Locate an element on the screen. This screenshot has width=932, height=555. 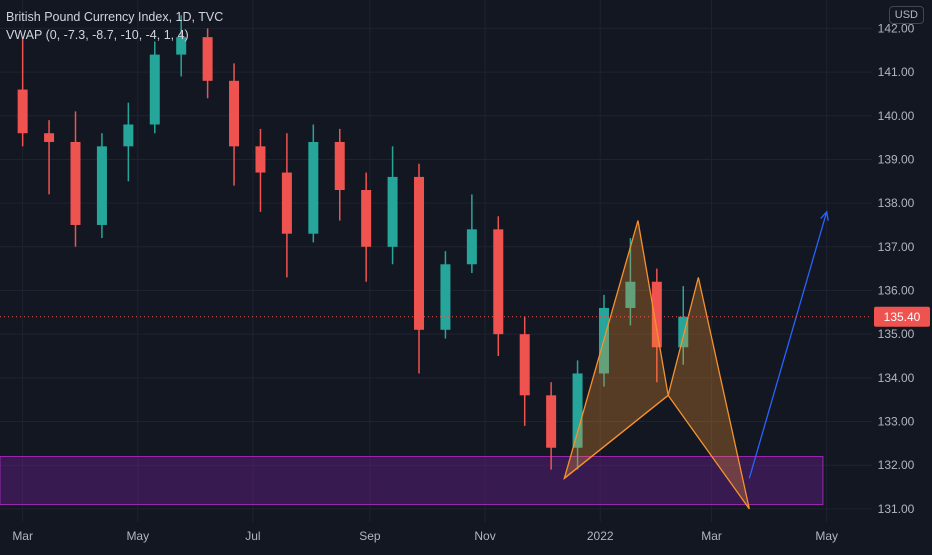
y-tick-label: 138.00 is located at coordinates (896, 203).